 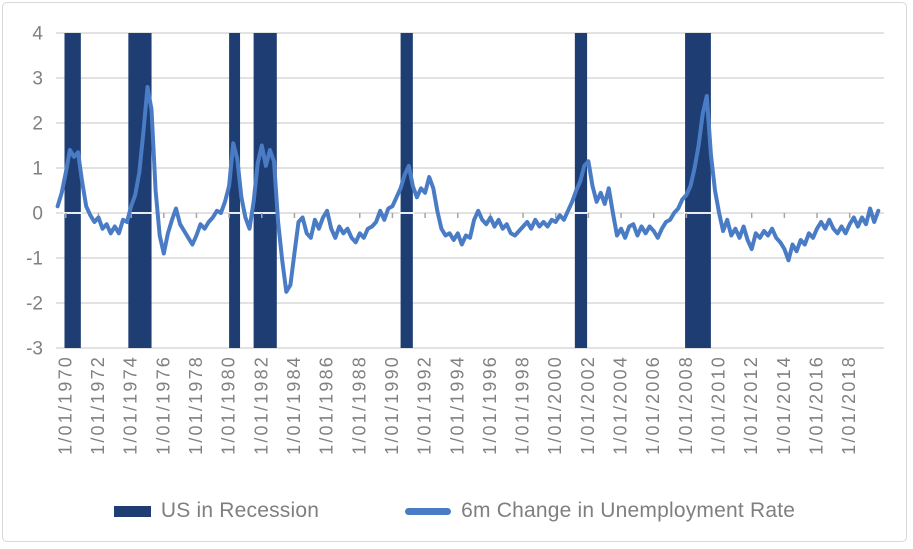 What do you see at coordinates (261, 405) in the screenshot?
I see `x-axis-label: 1/01/1982` at bounding box center [261, 405].